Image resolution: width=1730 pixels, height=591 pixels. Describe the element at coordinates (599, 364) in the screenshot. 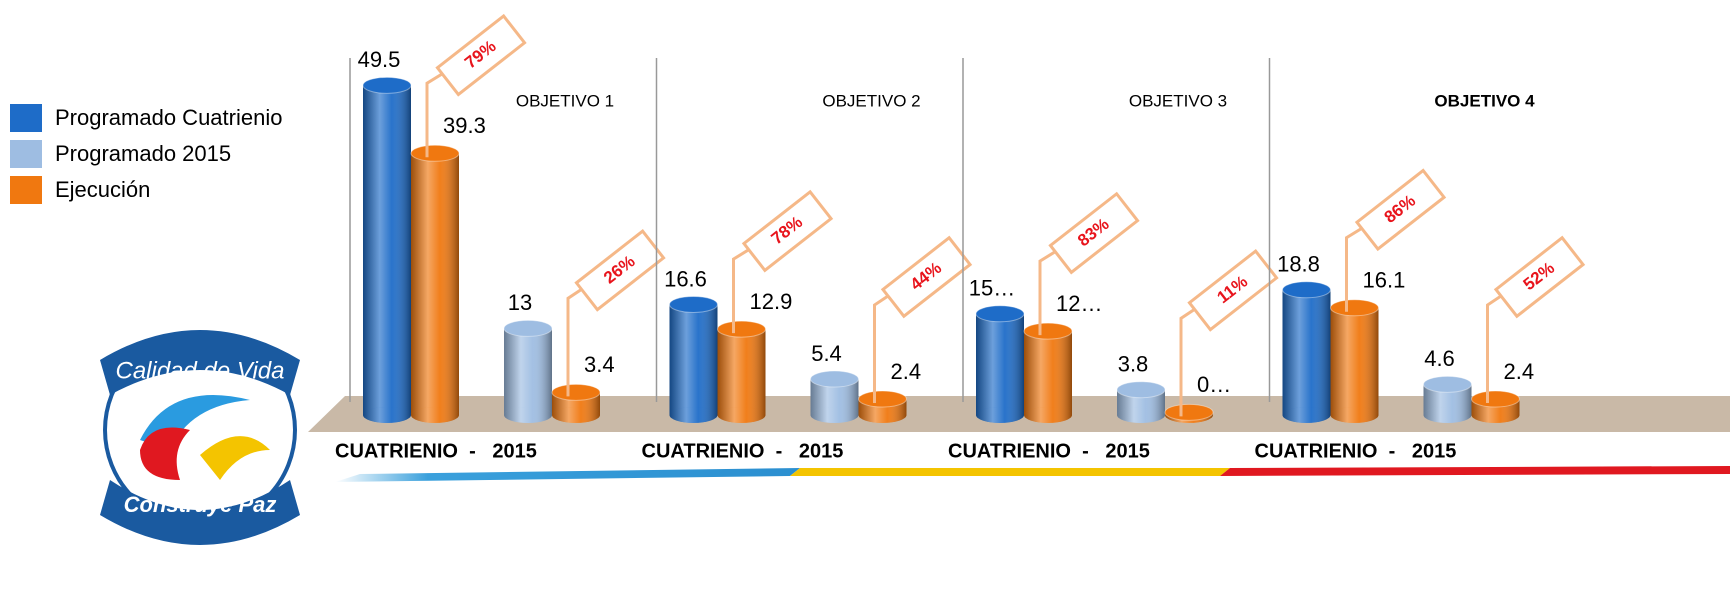

I see `value-label: 3.4` at that location.